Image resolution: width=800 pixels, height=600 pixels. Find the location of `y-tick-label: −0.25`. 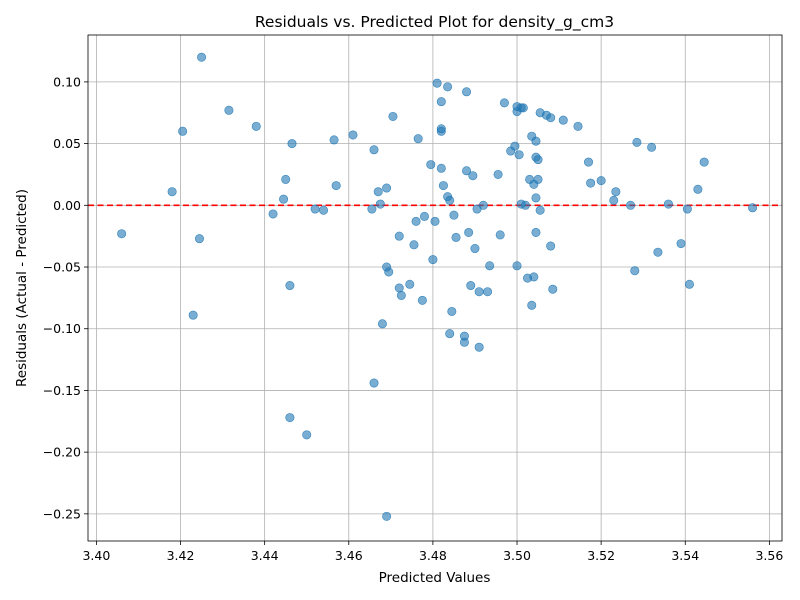

y-tick-label: −0.25 is located at coordinates (62, 513).